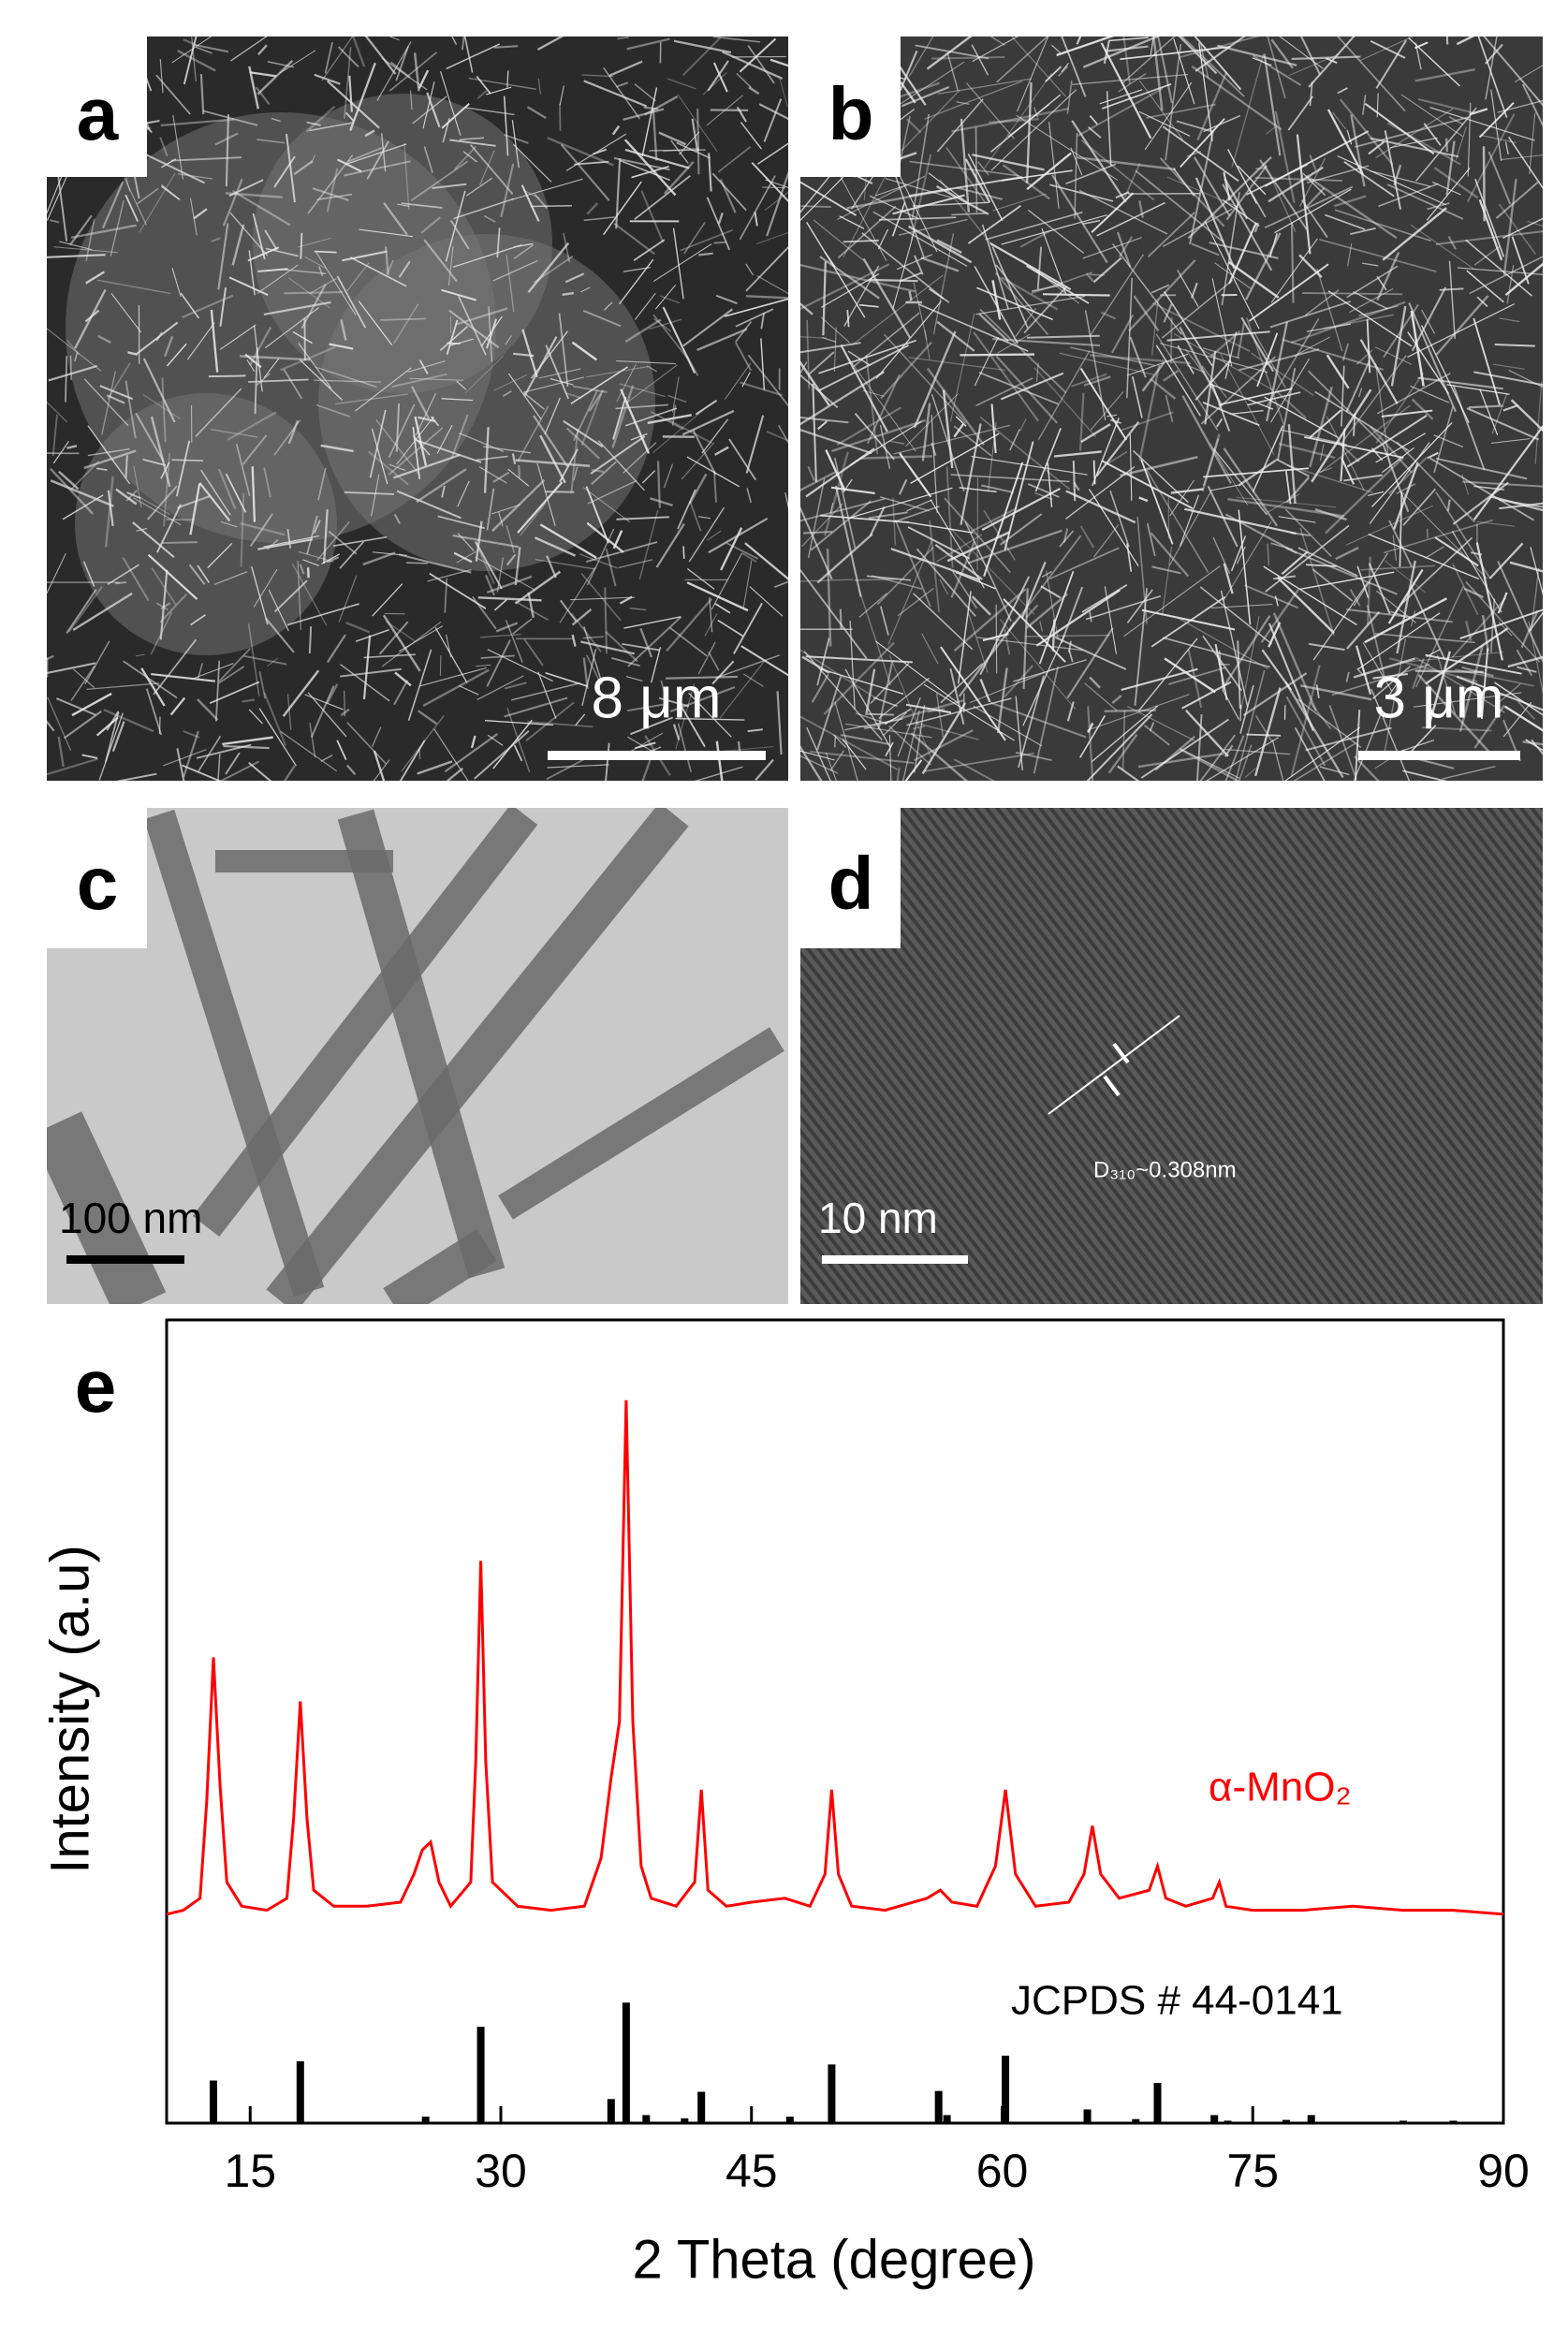 The image size is (1568, 2330). Describe the element at coordinates (250, 2171) in the screenshot. I see `x-tick-label: 15` at that location.